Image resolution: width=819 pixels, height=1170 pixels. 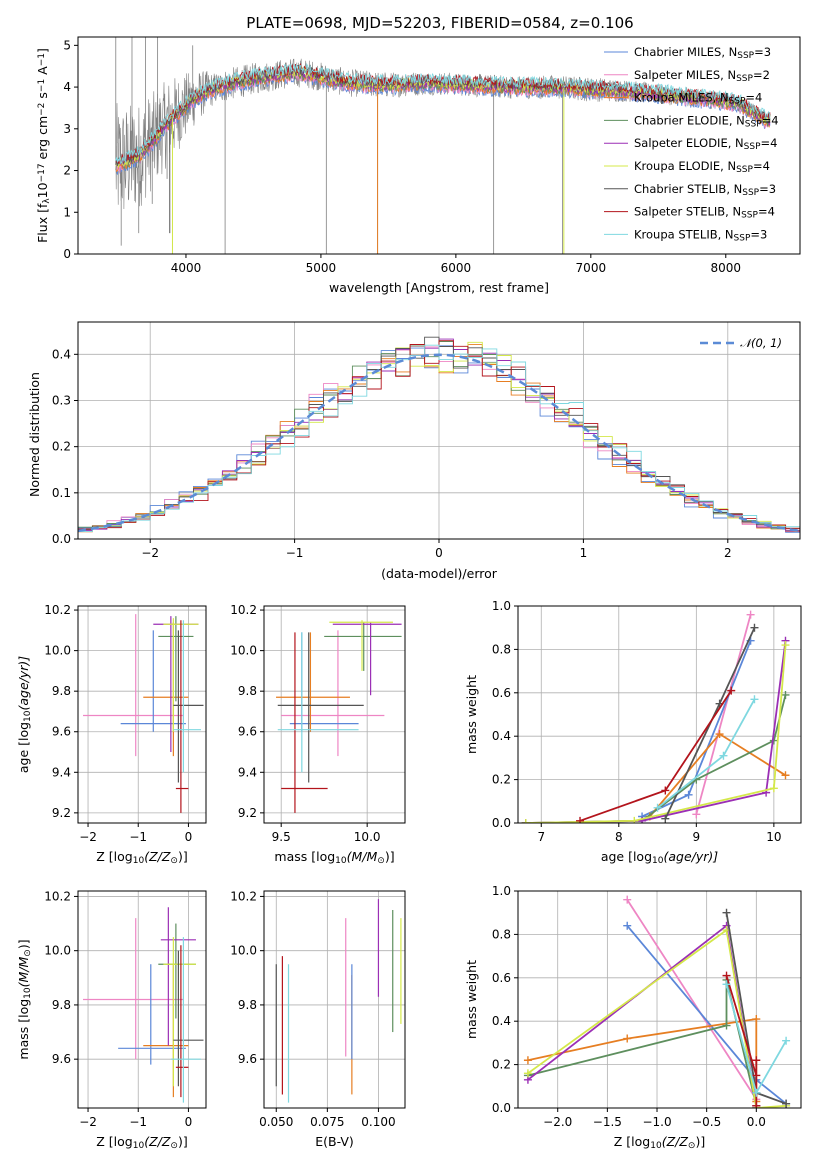 What do you see at coordinates (681, 98) in the screenshot?
I see `legend-label-part: Kroupa MILES, N` at bounding box center [681, 98].